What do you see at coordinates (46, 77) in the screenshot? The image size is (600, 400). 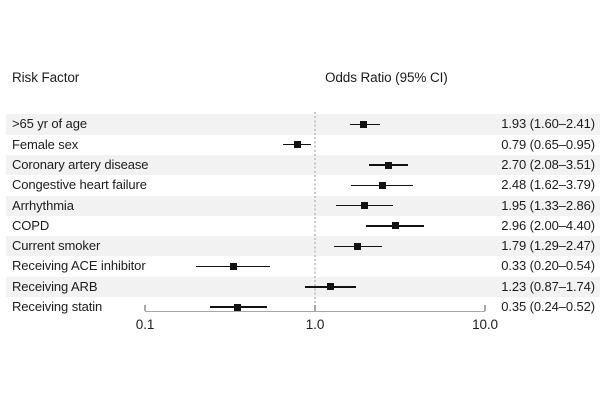 I see `column-header-risk-factor: Risk Factor` at bounding box center [46, 77].